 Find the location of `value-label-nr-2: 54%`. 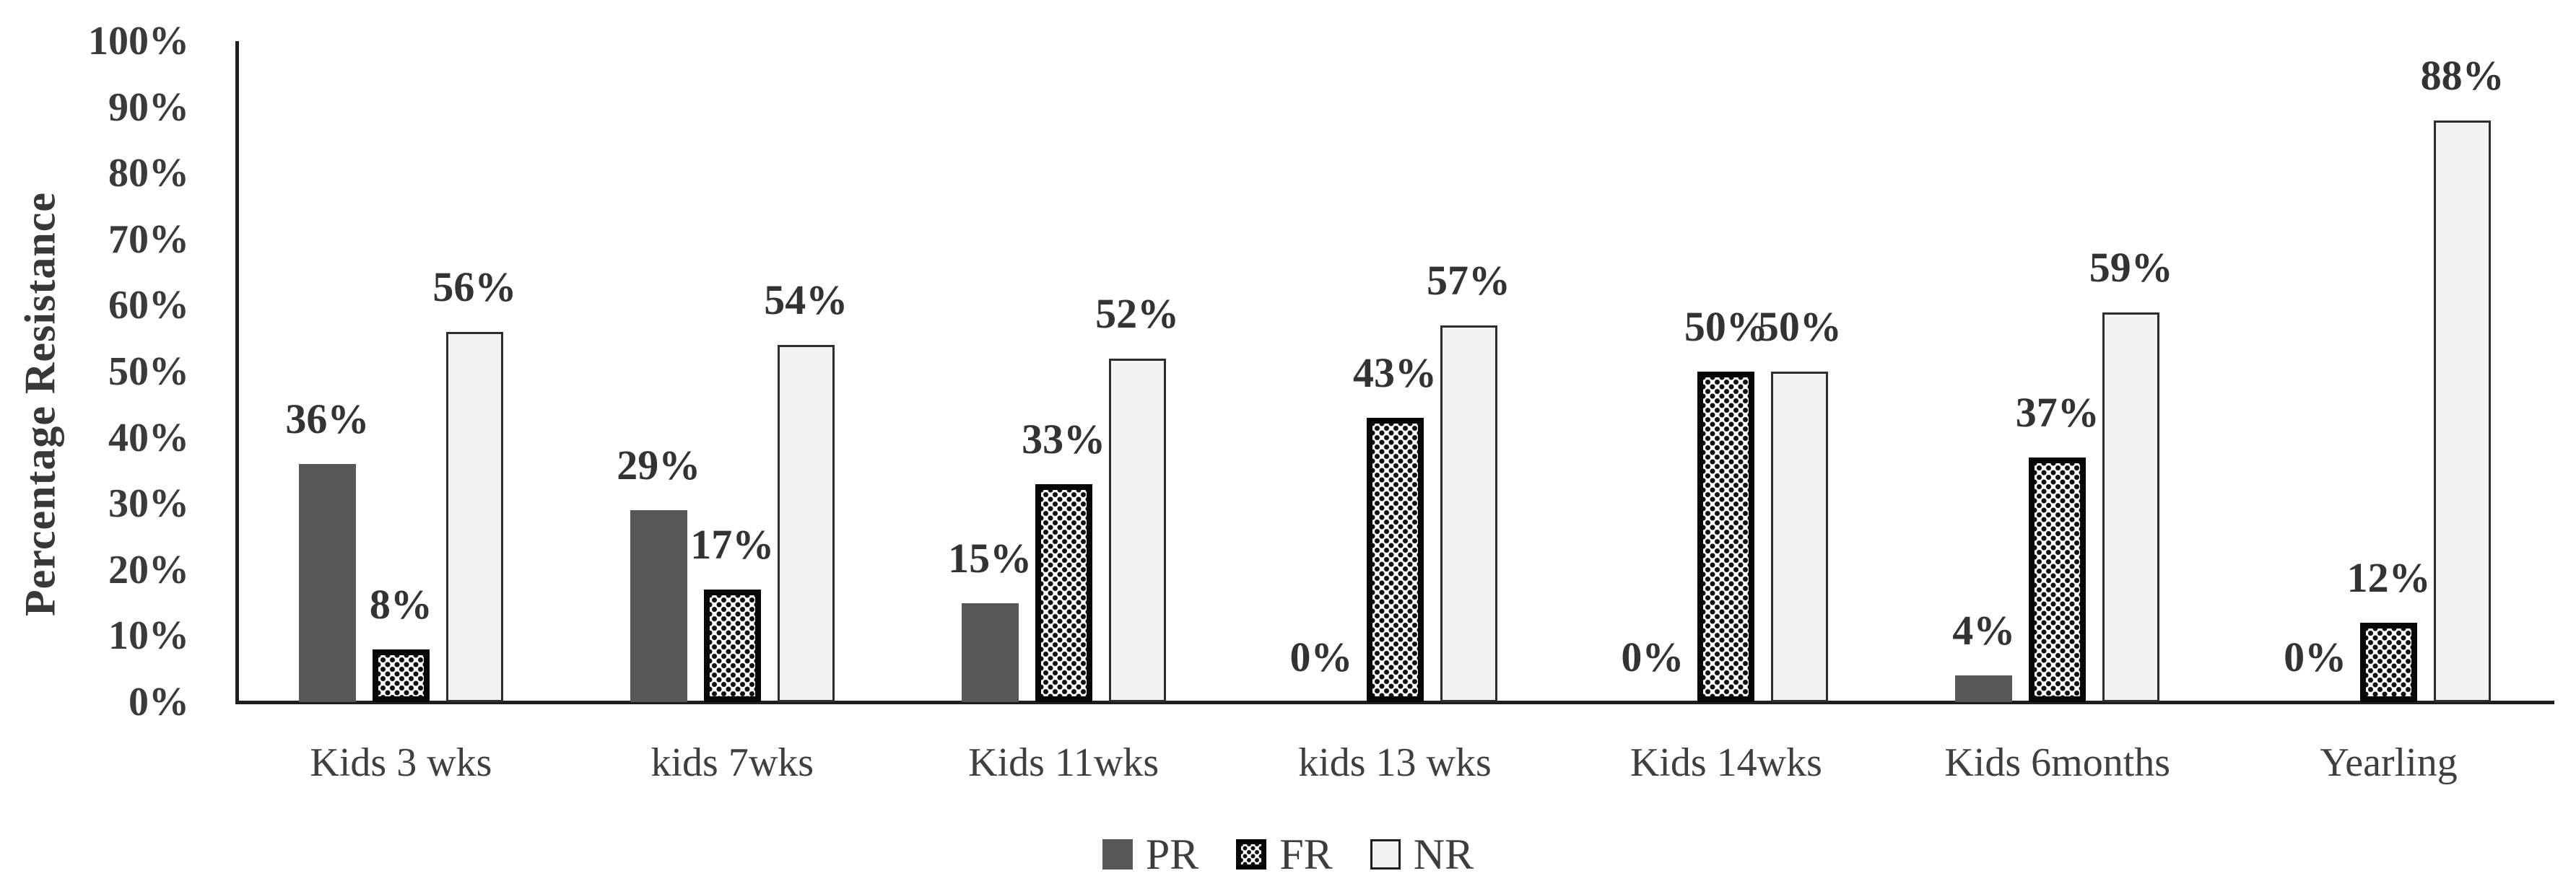

value-label-nr-2: 54% is located at coordinates (806, 300).